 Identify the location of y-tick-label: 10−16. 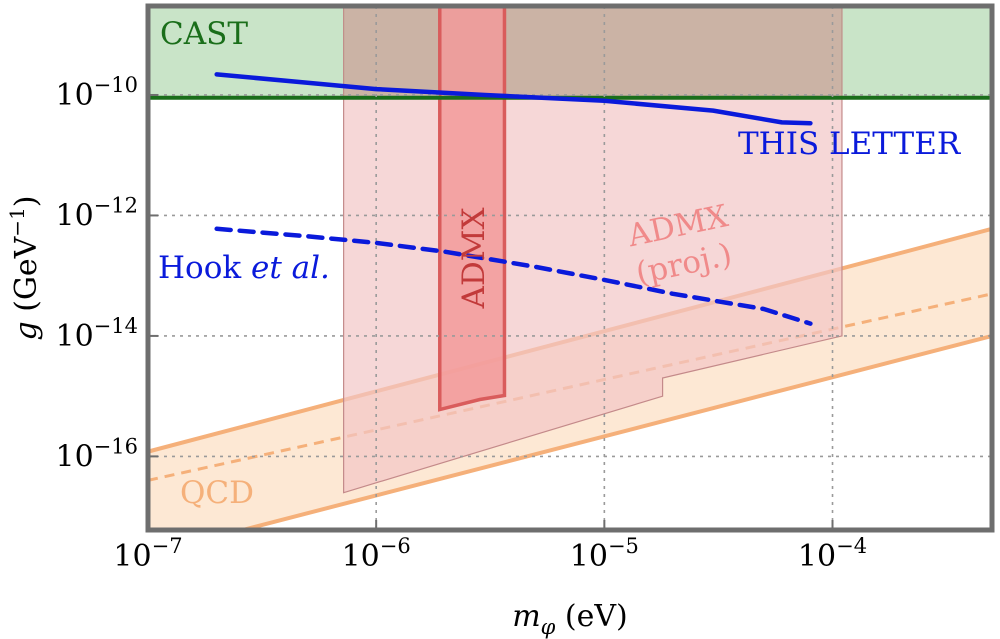
(96, 454).